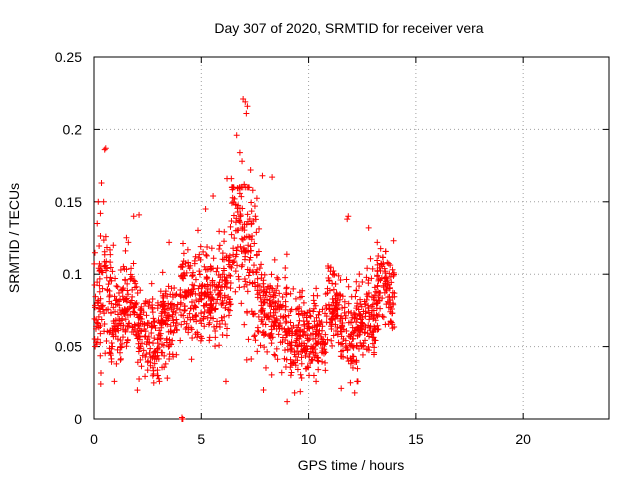 This screenshot has height=480, width=640. I want to click on x-tick-label: 0, so click(94, 439).